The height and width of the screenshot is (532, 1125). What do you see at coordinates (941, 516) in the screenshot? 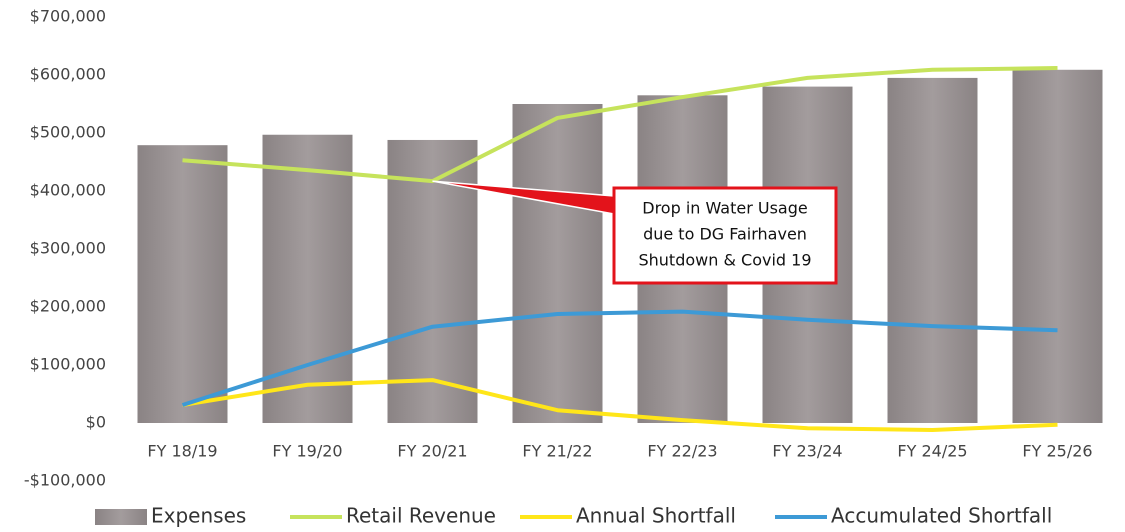
I see `legend-label: Accumulated Shortfall` at bounding box center [941, 516].